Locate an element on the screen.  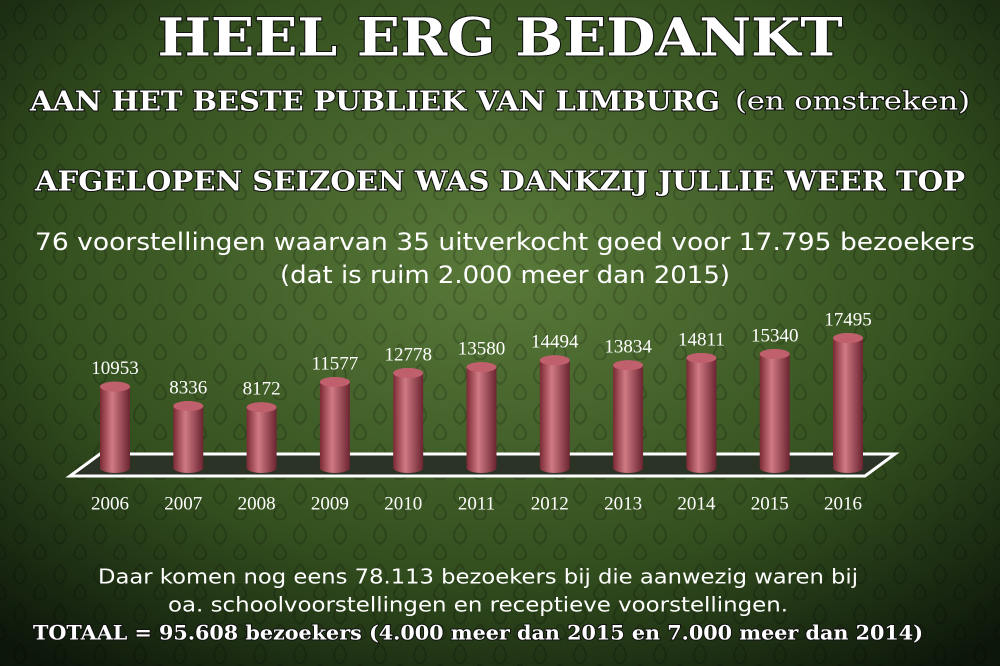
stats-note: (dat is ruim 2.000 meer dan 2015) is located at coordinates (505, 275).